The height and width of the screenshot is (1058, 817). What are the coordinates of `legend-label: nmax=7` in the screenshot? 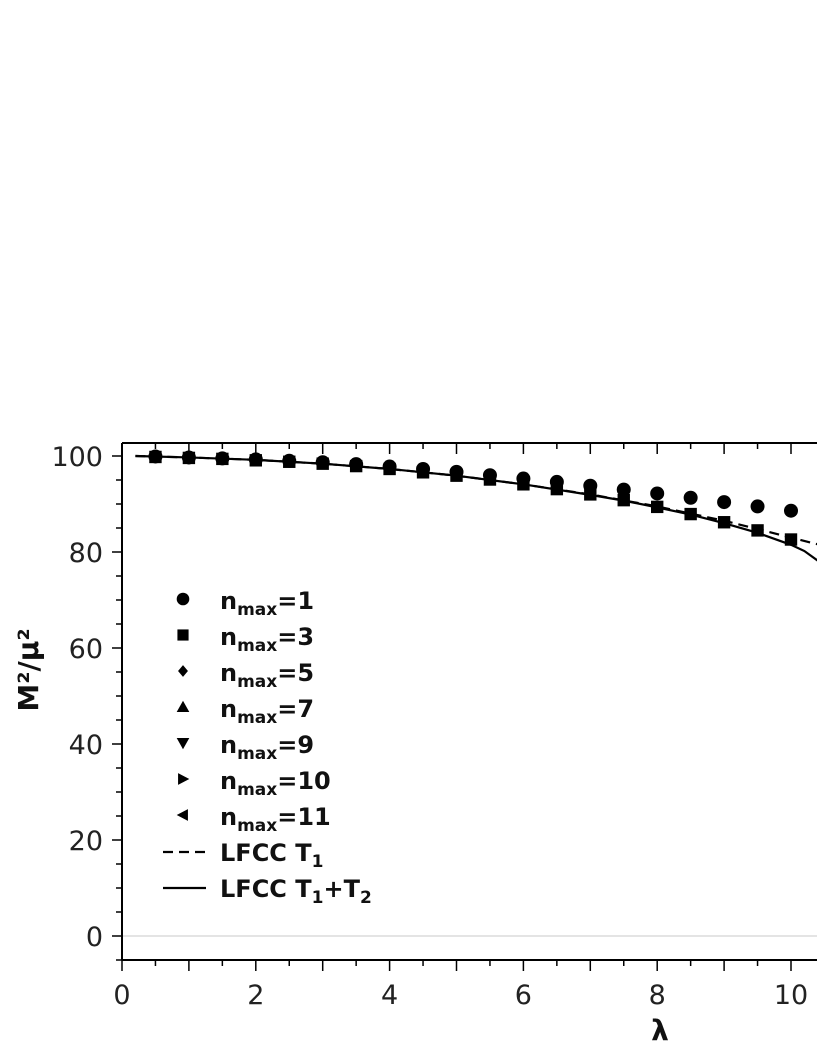 It's located at (267, 711).